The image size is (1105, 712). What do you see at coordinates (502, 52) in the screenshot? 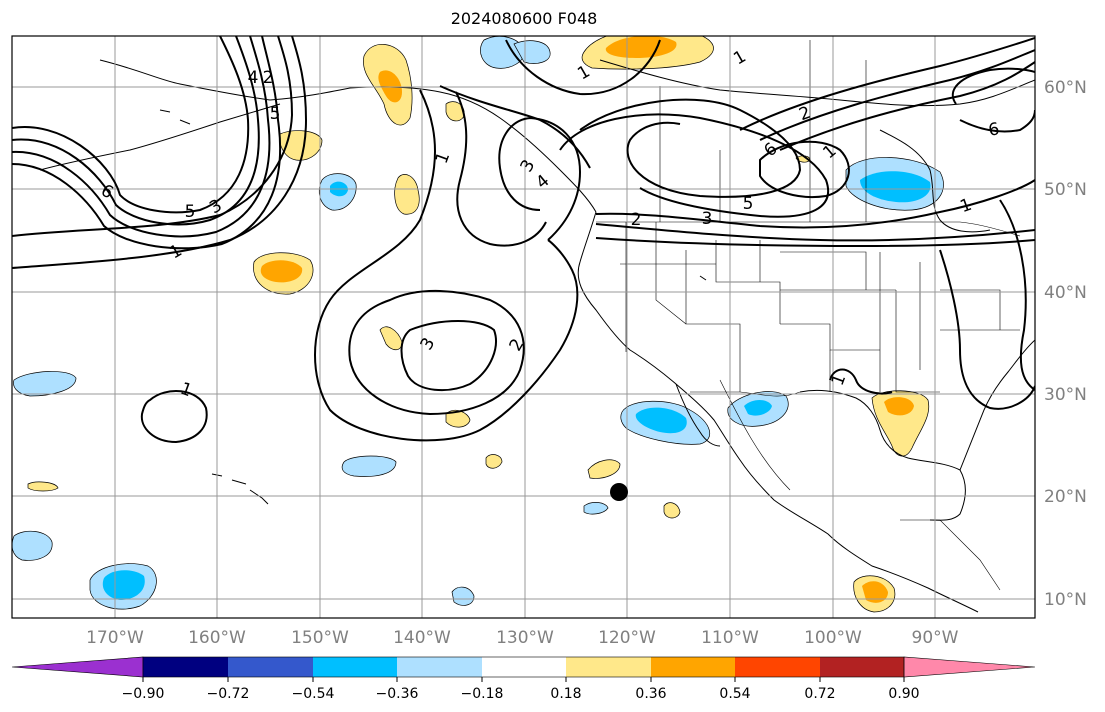
I see `anomaly-negative-north` at bounding box center [502, 52].